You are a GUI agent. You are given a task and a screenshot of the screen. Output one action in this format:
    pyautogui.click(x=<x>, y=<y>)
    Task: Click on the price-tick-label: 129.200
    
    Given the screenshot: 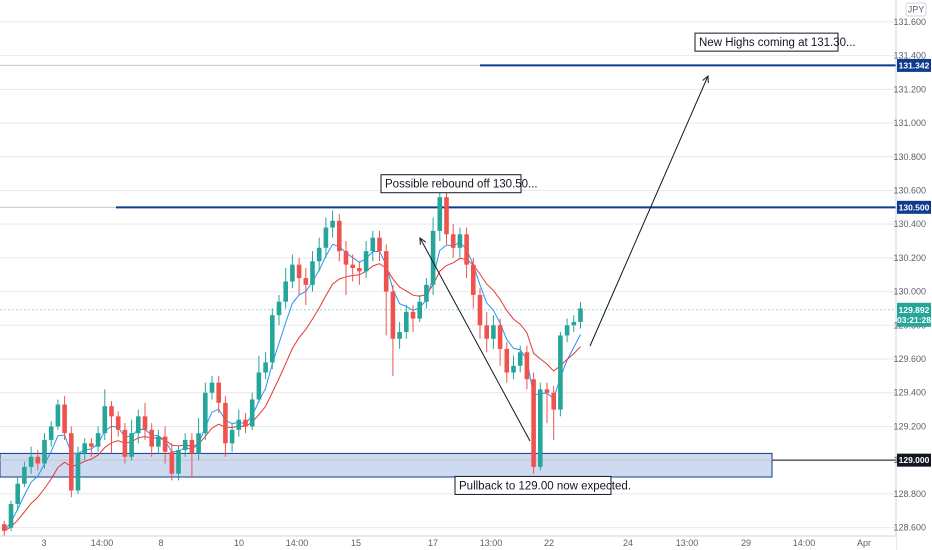 What is the action you would take?
    pyautogui.click(x=909, y=426)
    